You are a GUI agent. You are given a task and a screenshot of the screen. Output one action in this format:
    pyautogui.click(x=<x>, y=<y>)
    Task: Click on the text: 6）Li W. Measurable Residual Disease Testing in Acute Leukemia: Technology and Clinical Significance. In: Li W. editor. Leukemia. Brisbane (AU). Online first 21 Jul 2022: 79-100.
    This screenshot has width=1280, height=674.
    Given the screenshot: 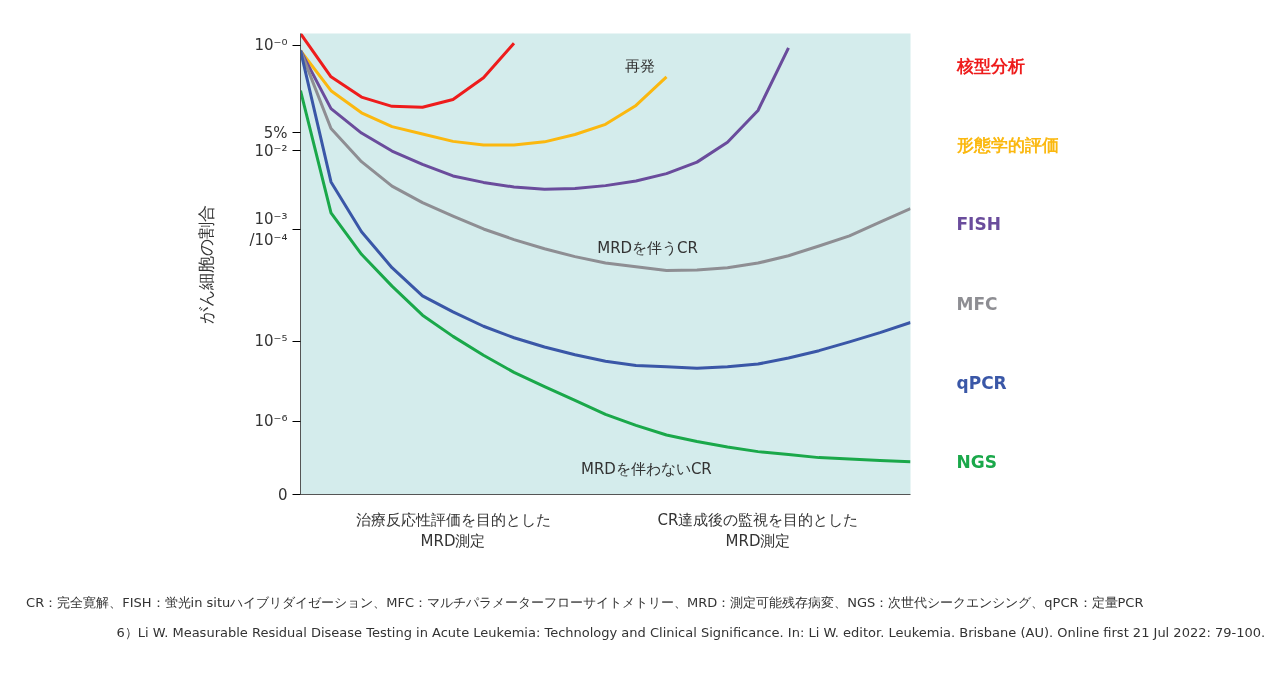 What is the action you would take?
    pyautogui.click(x=691, y=632)
    